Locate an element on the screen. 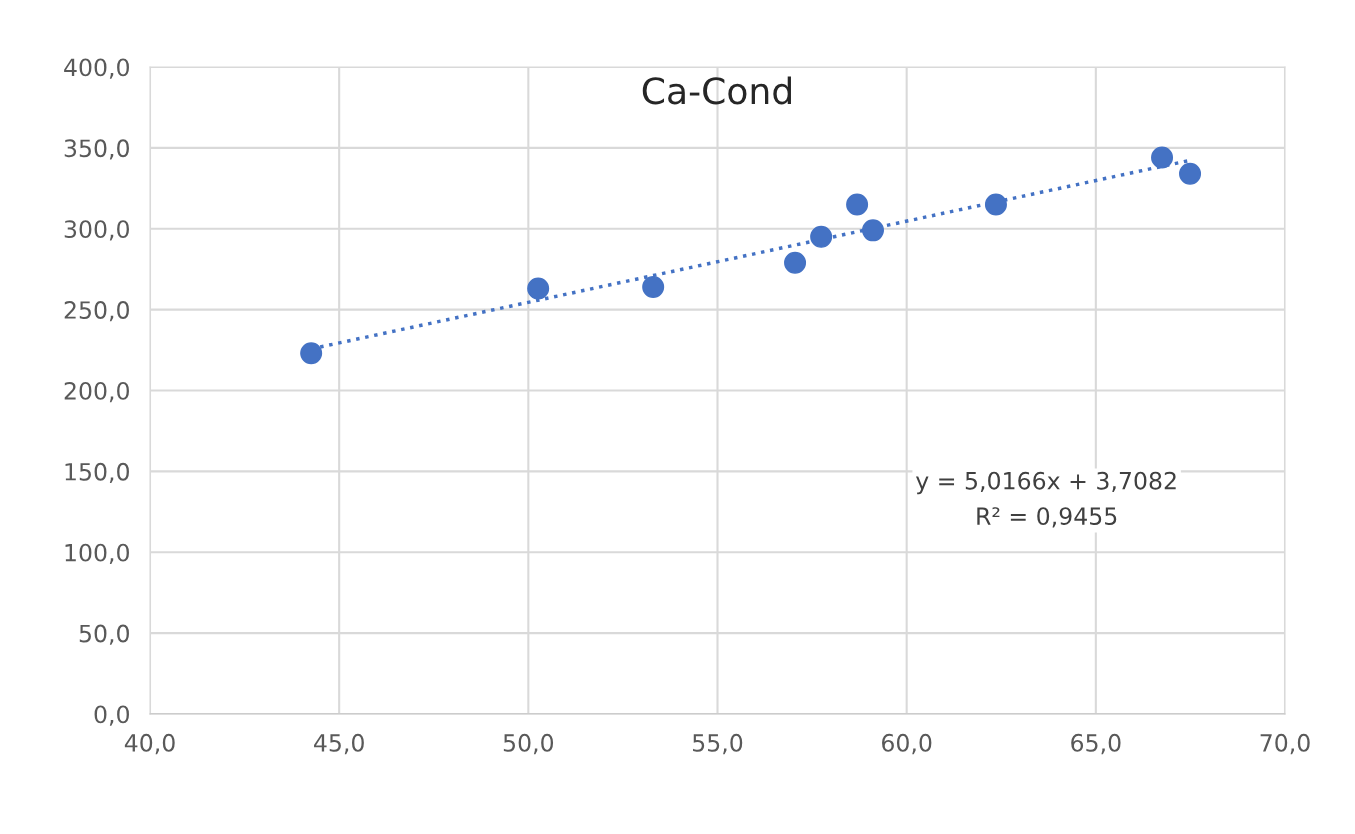 The image size is (1355, 834). y-tick-label: 250,0 is located at coordinates (96, 311).